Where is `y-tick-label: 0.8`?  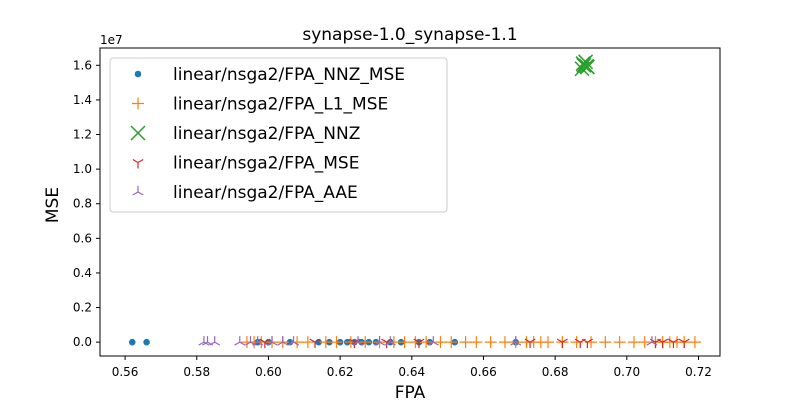
y-tick-label: 0.8 is located at coordinates (82, 204).